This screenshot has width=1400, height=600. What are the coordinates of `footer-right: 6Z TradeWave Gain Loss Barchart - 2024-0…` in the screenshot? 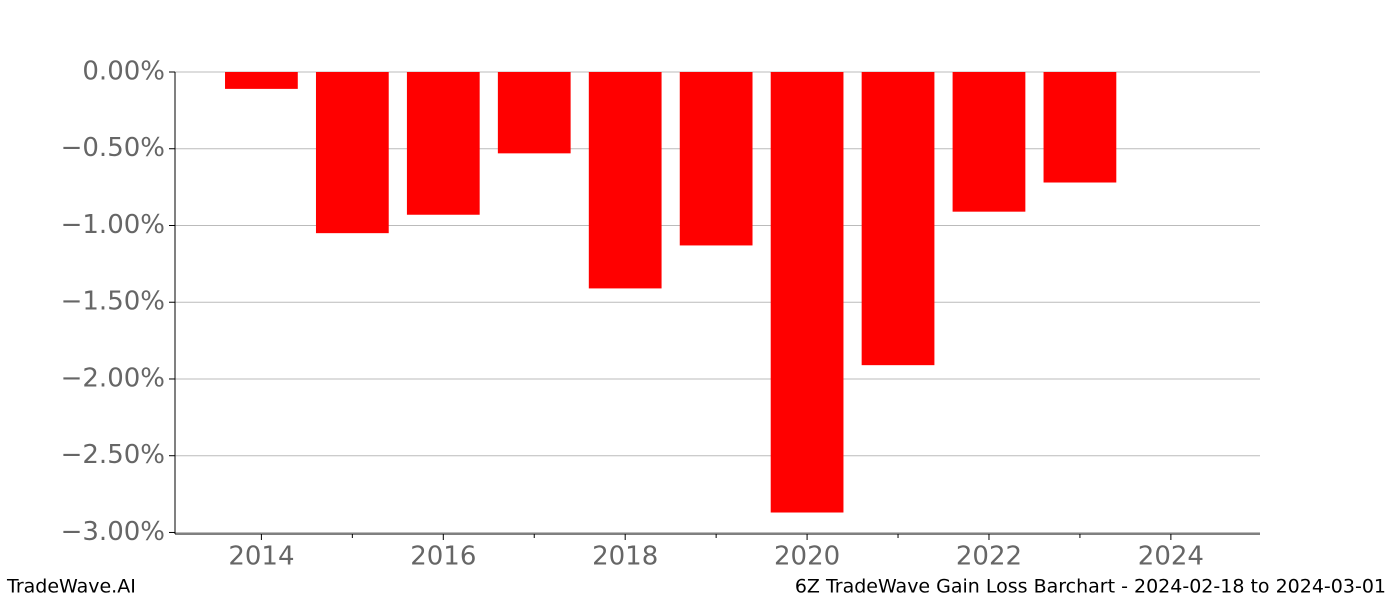 It's located at (1090, 587).